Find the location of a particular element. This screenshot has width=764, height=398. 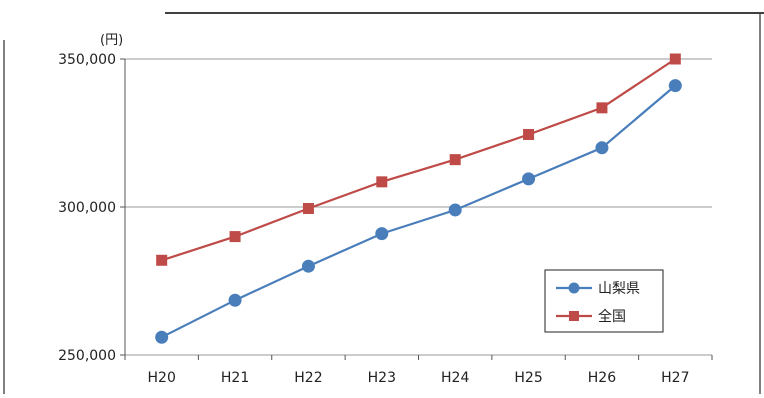

y-tick-labels: 250,000 300,000 350,000 is located at coordinates (87, 208).